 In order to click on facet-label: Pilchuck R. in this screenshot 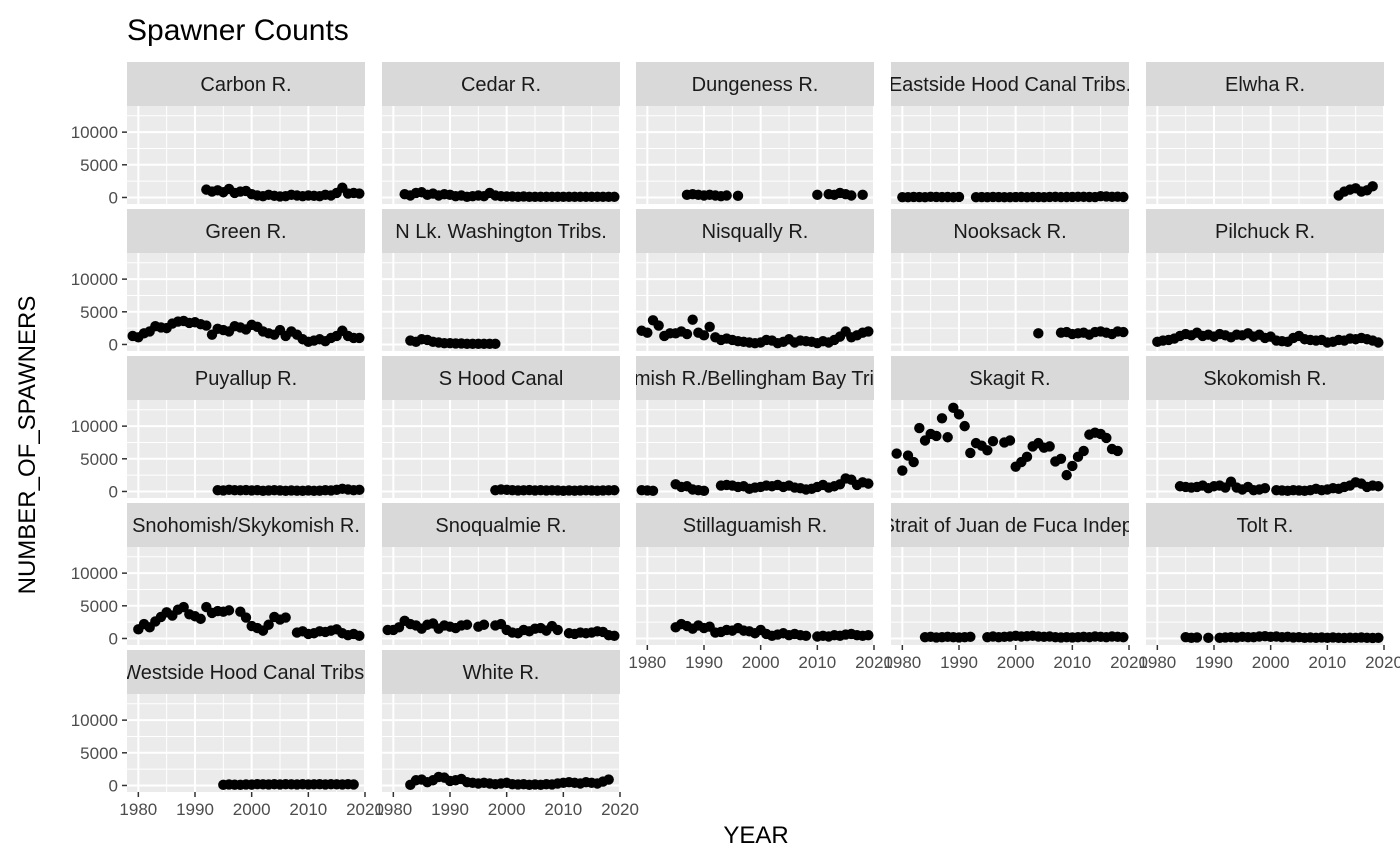, I will do `click(1265, 232)`.